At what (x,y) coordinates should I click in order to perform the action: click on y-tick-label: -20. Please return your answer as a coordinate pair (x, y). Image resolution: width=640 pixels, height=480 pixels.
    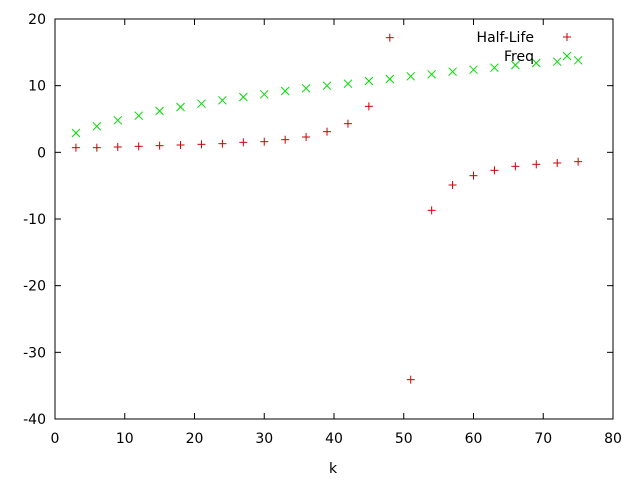
    Looking at the image, I should click on (34, 287).